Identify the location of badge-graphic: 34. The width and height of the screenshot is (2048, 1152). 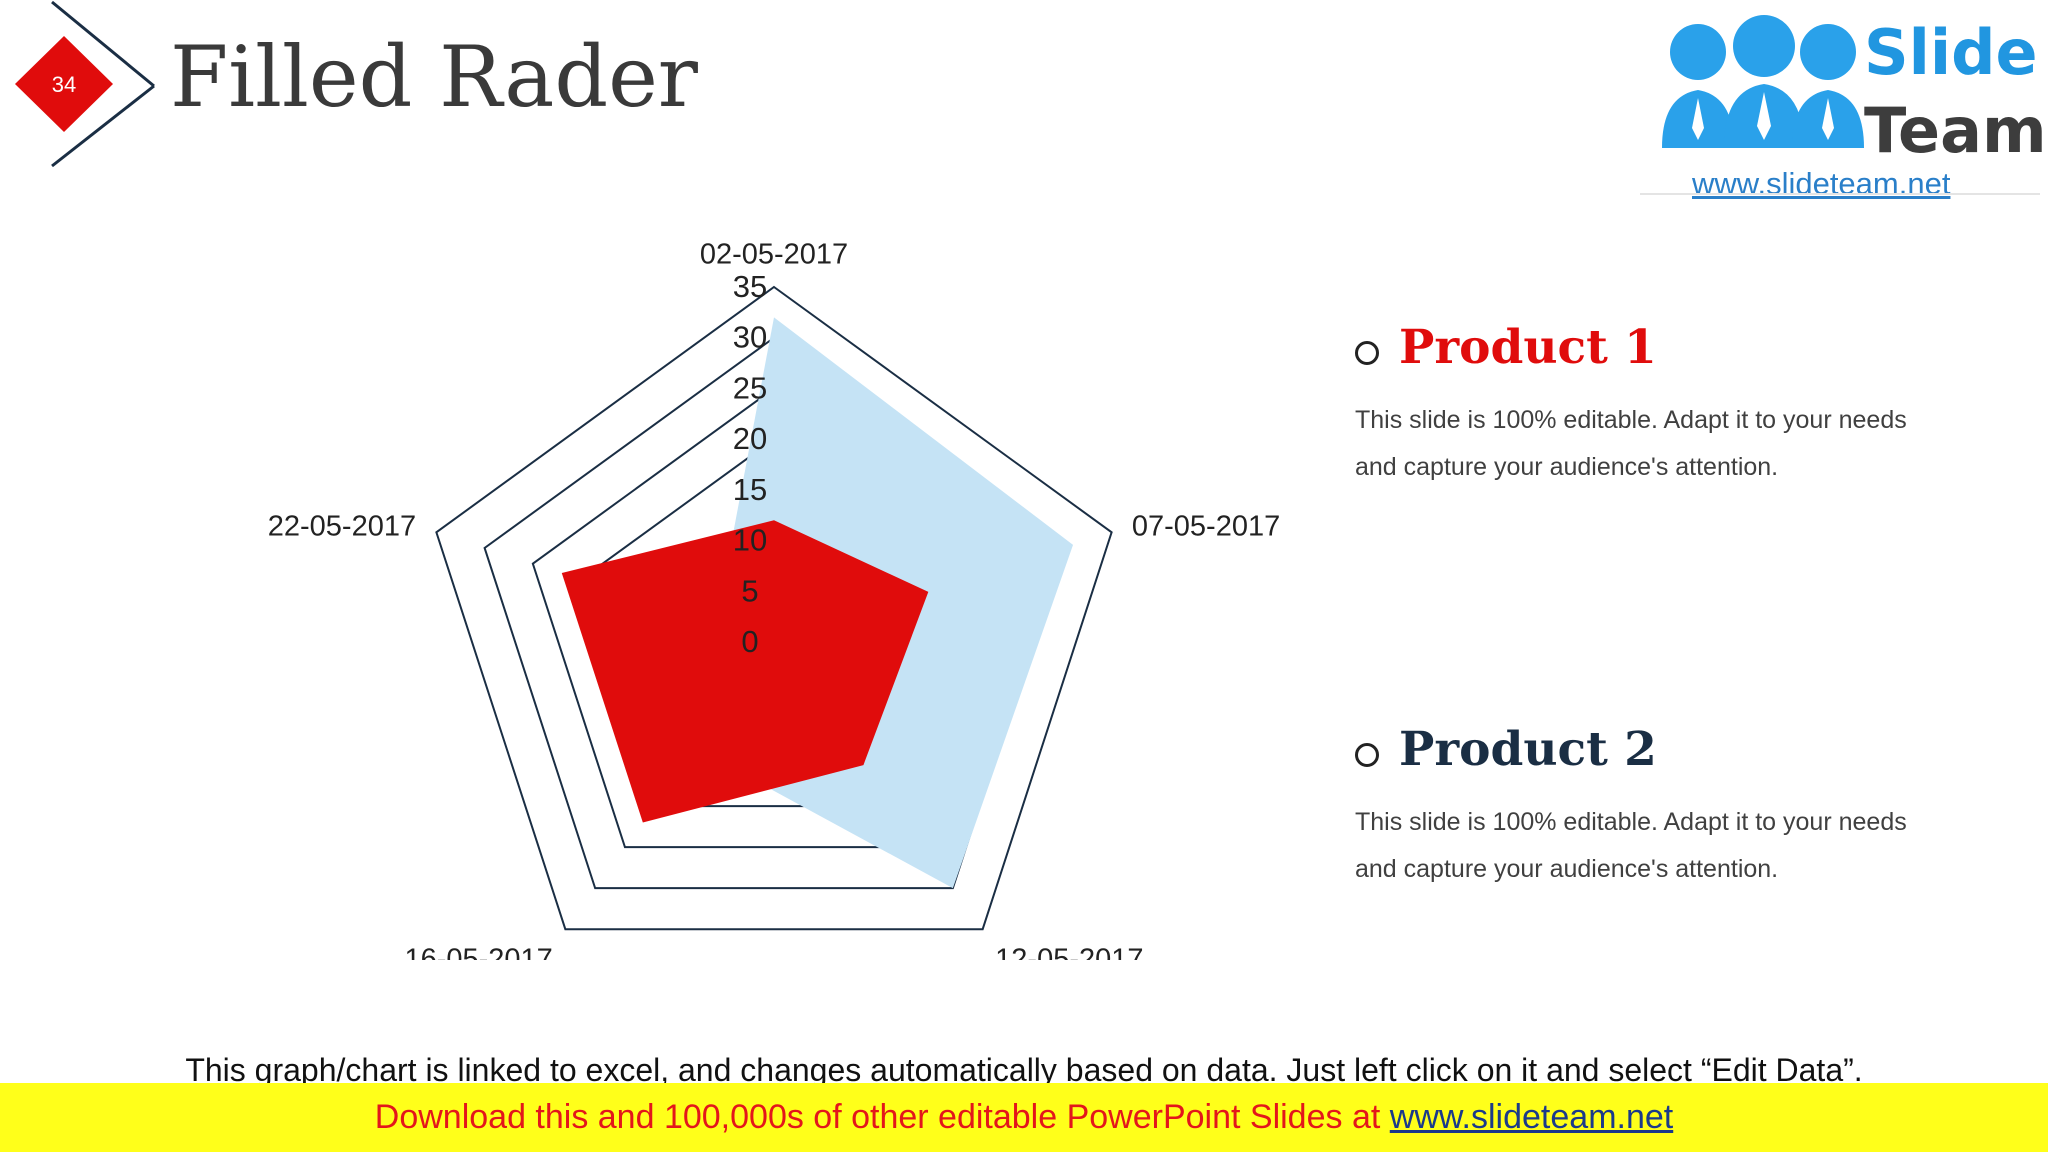
(85, 85).